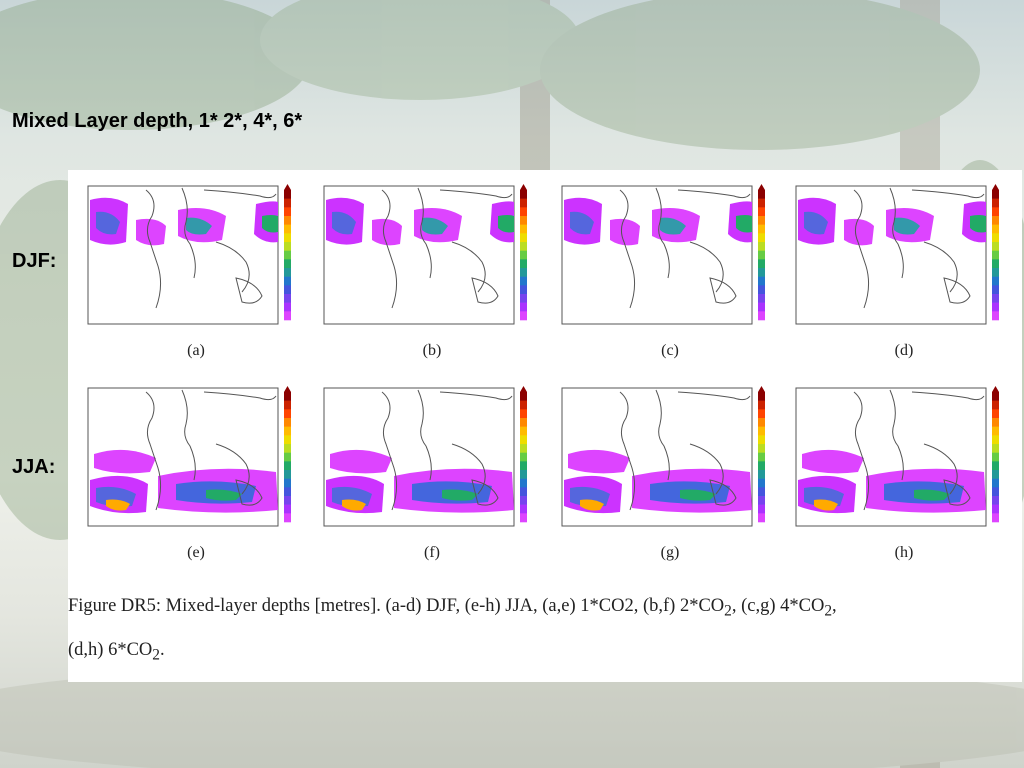 Image resolution: width=1024 pixels, height=768 pixels. Describe the element at coordinates (432, 270) in the screenshot. I see `map-panel-b: (b)` at that location.